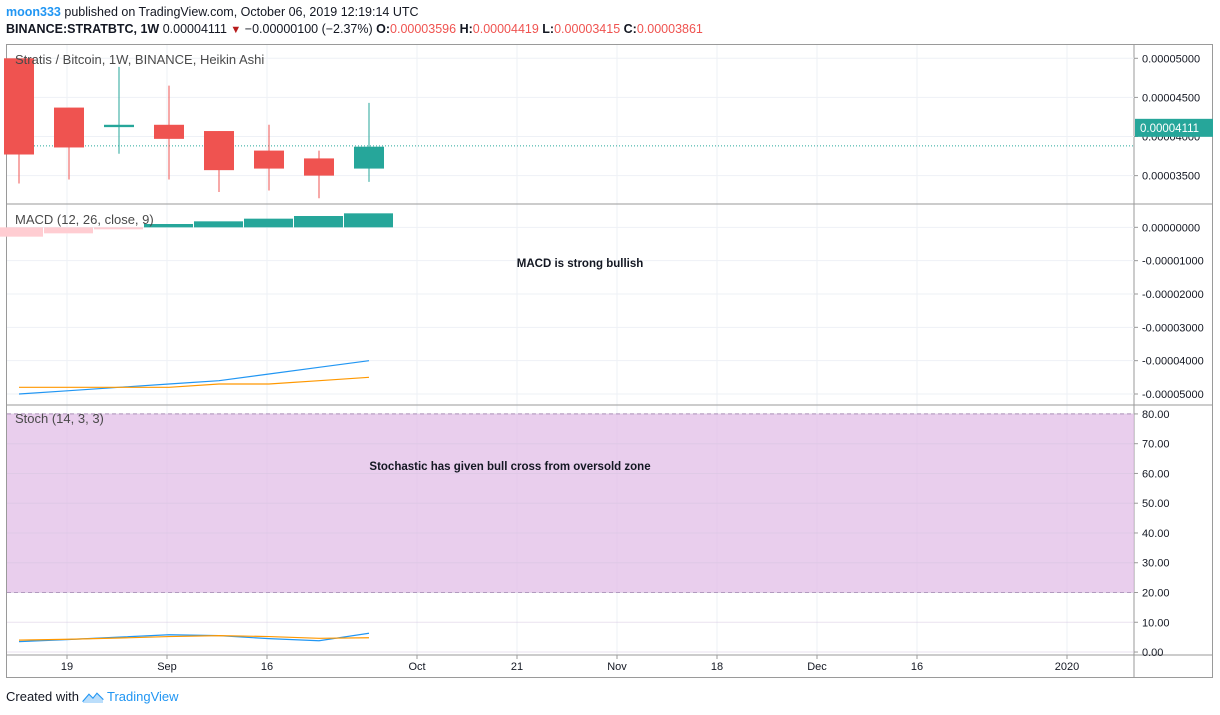 The image size is (1220, 715). What do you see at coordinates (669, 29) in the screenshot?
I see `close-value: 0.00003861` at bounding box center [669, 29].